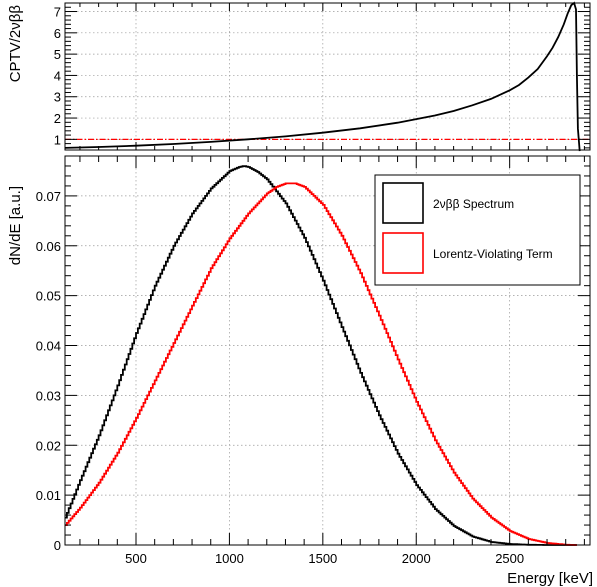 Image resolution: width=597 pixels, height=587 pixels. I want to click on y-tick-label: 0.03, so click(48, 395).